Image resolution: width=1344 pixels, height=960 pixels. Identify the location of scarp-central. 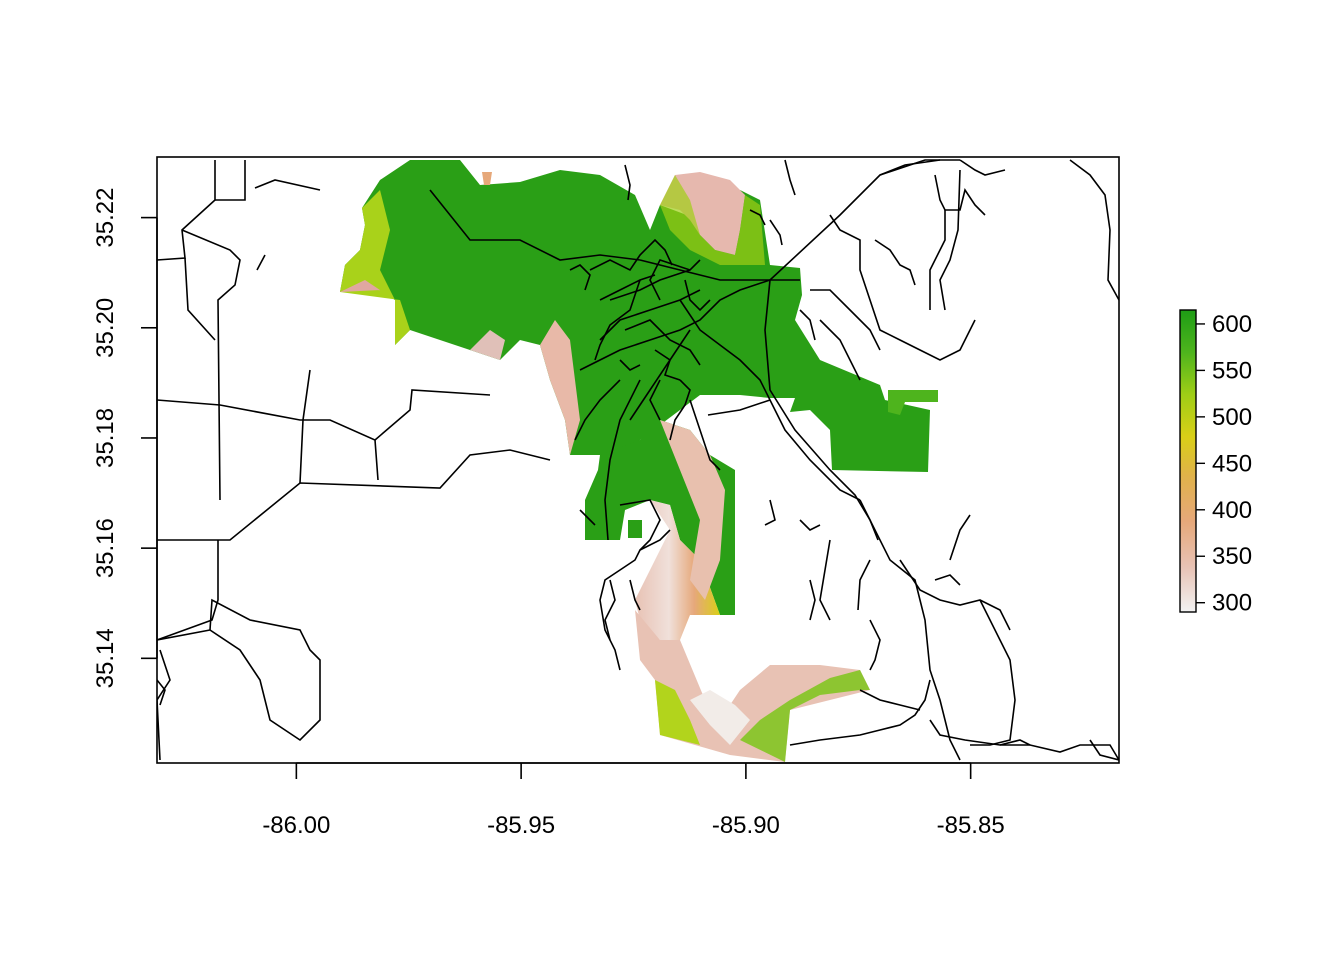
(560, 387).